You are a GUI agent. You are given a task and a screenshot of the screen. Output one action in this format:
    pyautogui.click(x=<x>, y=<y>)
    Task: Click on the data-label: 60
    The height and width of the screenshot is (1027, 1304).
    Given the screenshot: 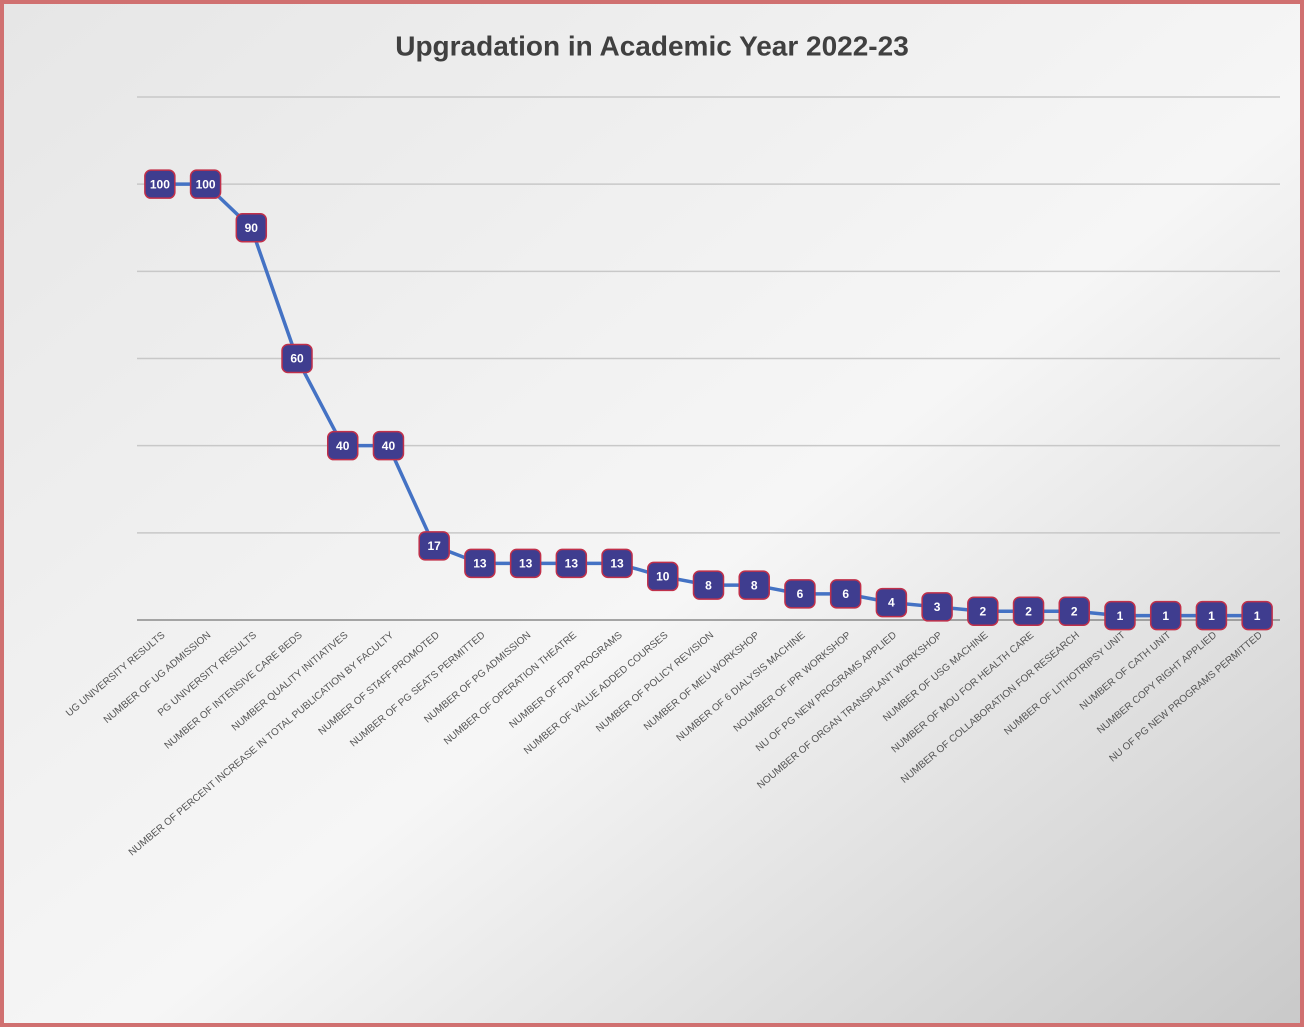 What is the action you would take?
    pyautogui.click(x=297, y=359)
    